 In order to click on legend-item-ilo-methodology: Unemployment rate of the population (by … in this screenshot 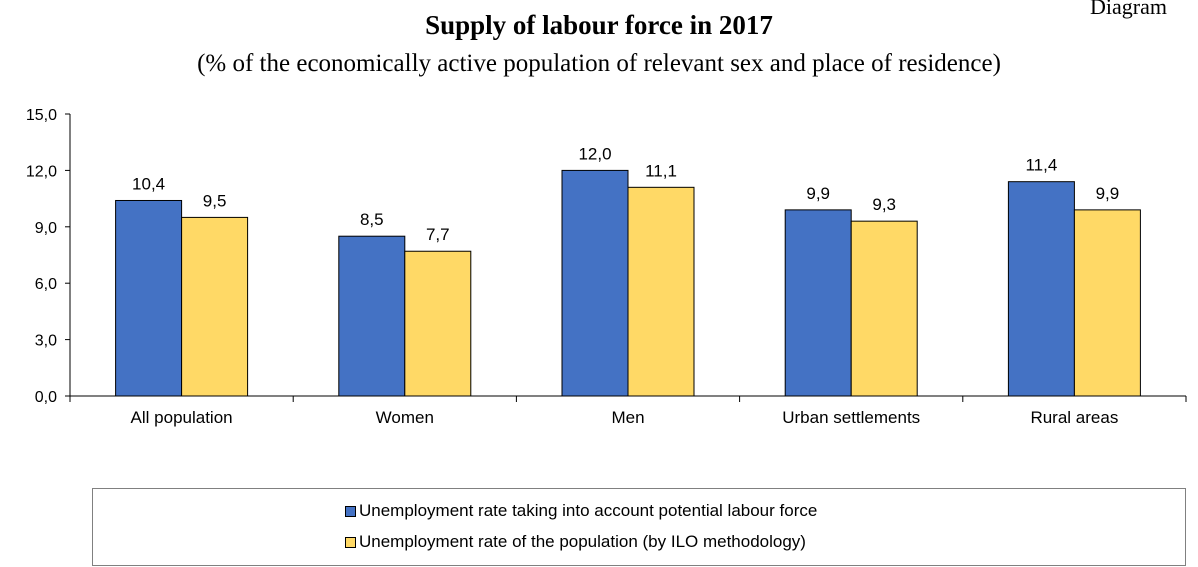, I will do `click(575, 542)`.